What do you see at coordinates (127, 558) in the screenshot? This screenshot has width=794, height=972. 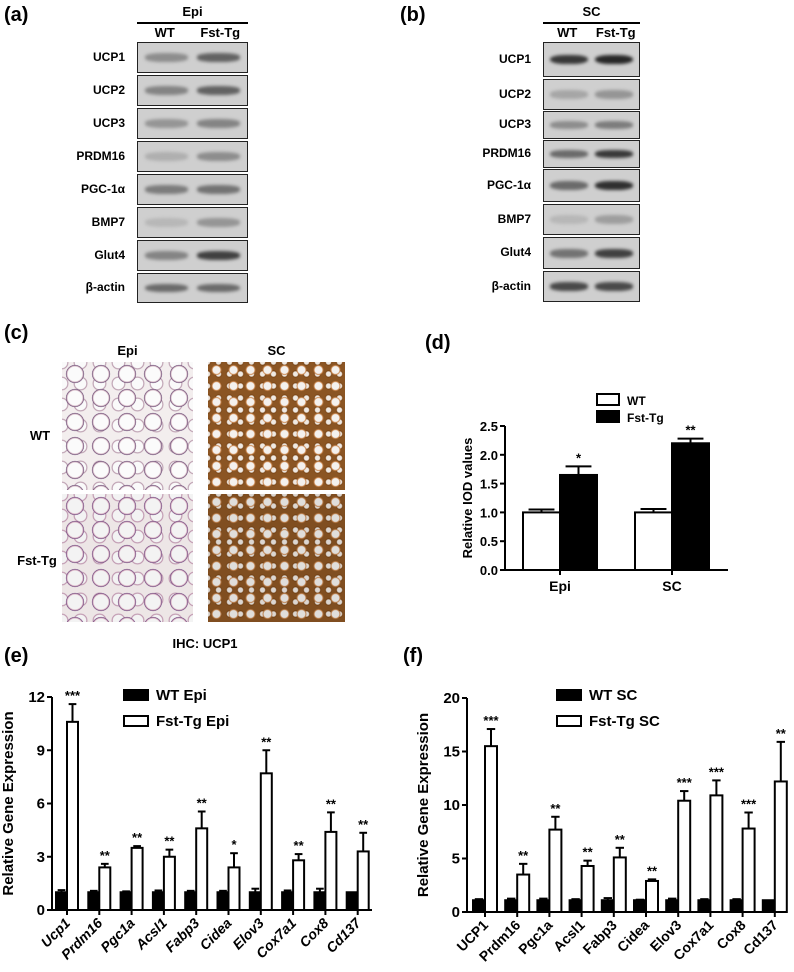 I see `ihc-image-epi-fst-tg` at bounding box center [127, 558].